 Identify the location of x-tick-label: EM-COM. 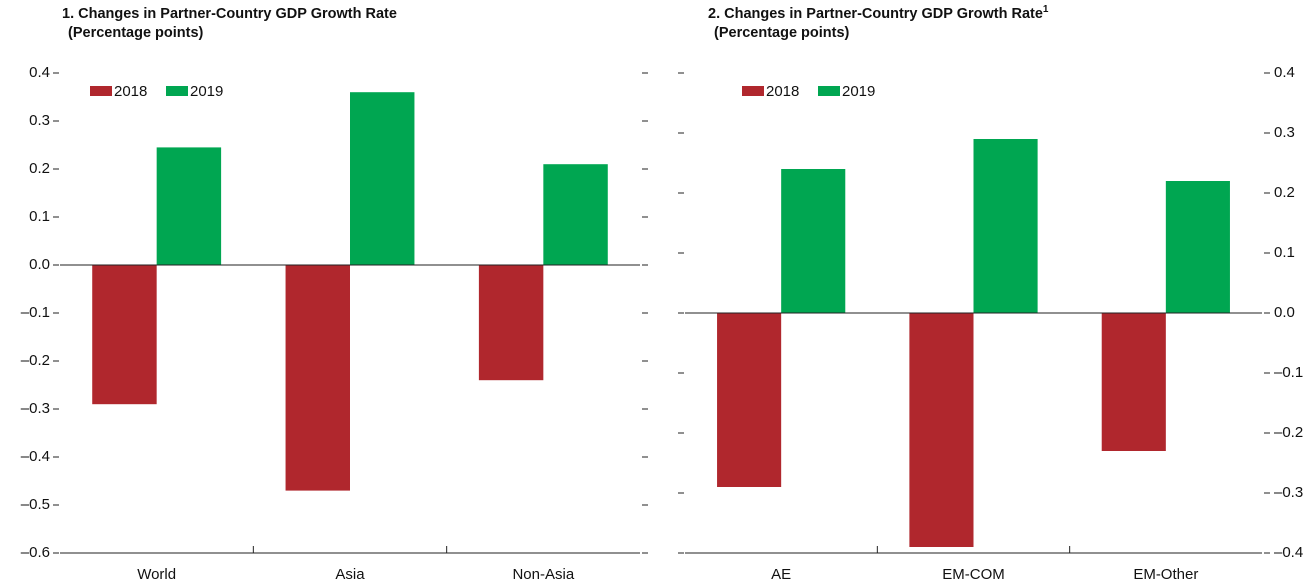
(973, 574).